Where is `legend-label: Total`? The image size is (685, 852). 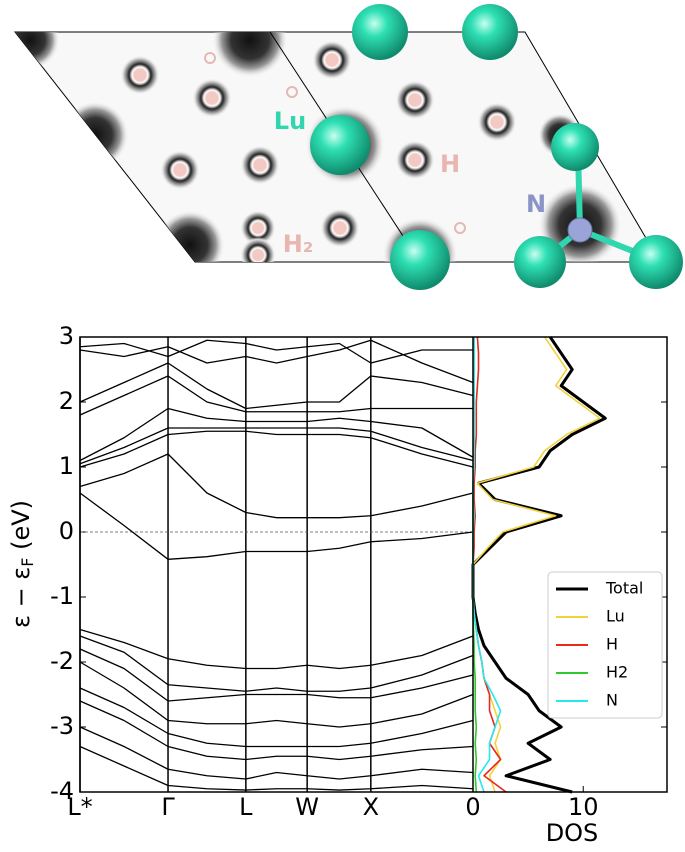
legend-label: Total is located at coordinates (624, 588).